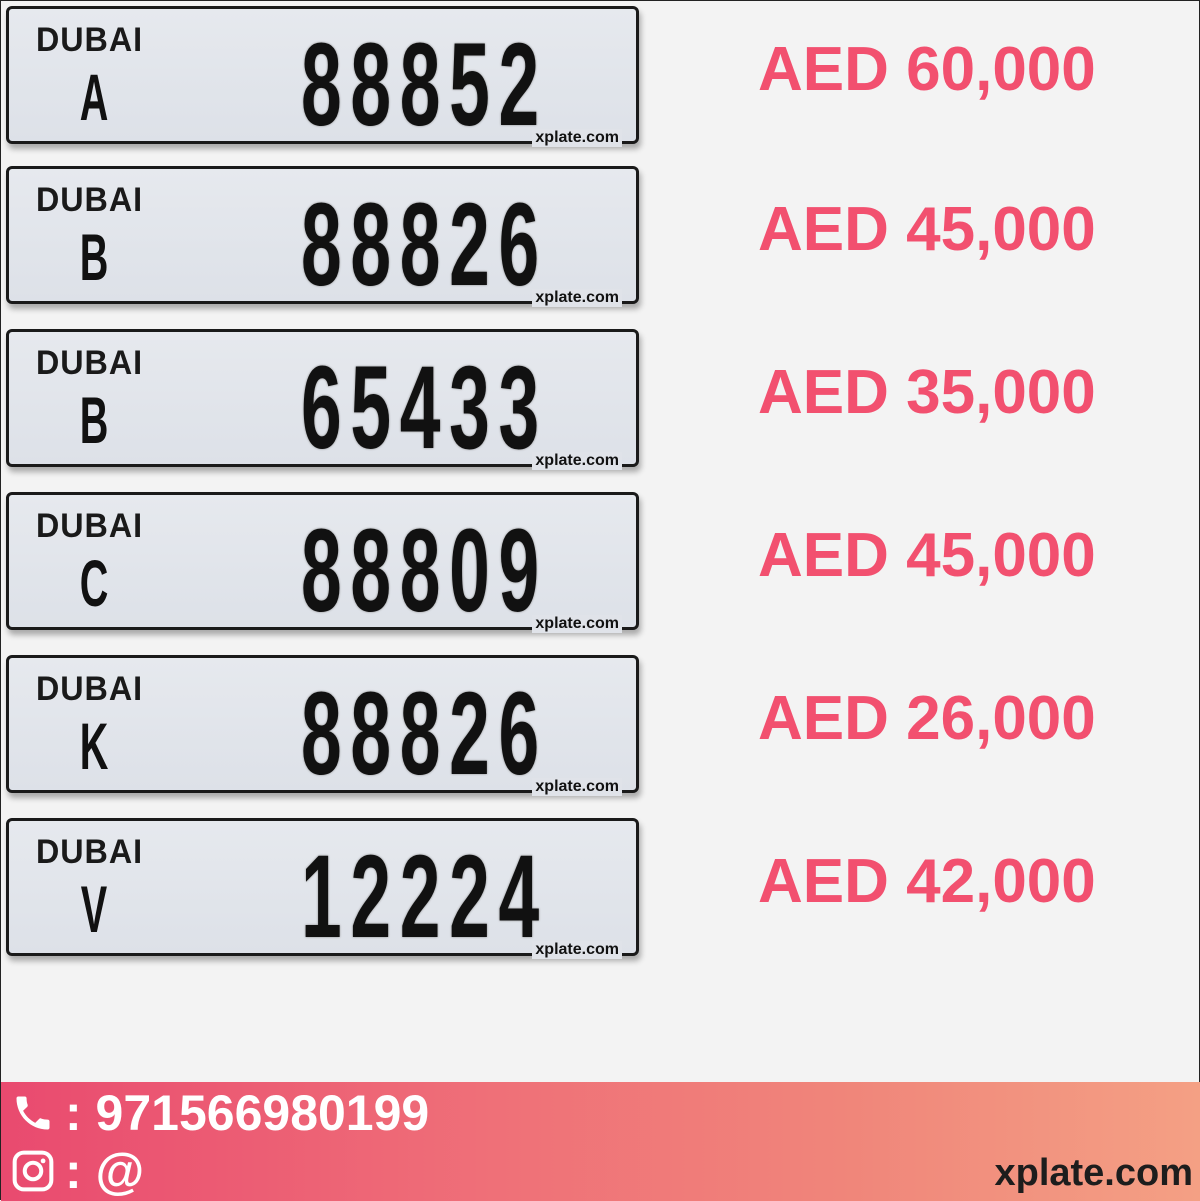 This screenshot has width=1200, height=1201. I want to click on plate-card: DUBAI C 88809 xplate.com, so click(322, 564).